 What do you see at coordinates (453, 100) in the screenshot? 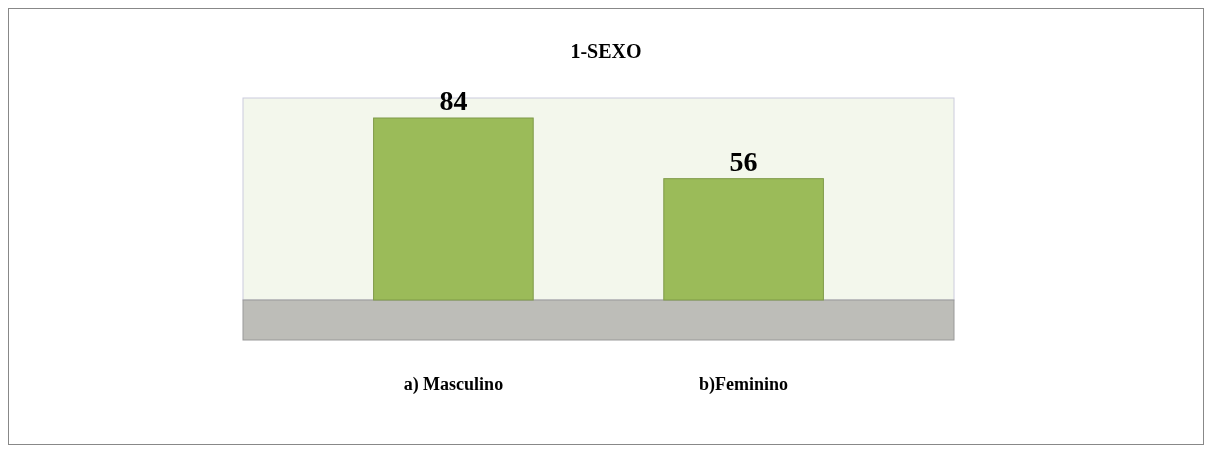
I see `data-label: 84` at bounding box center [453, 100].